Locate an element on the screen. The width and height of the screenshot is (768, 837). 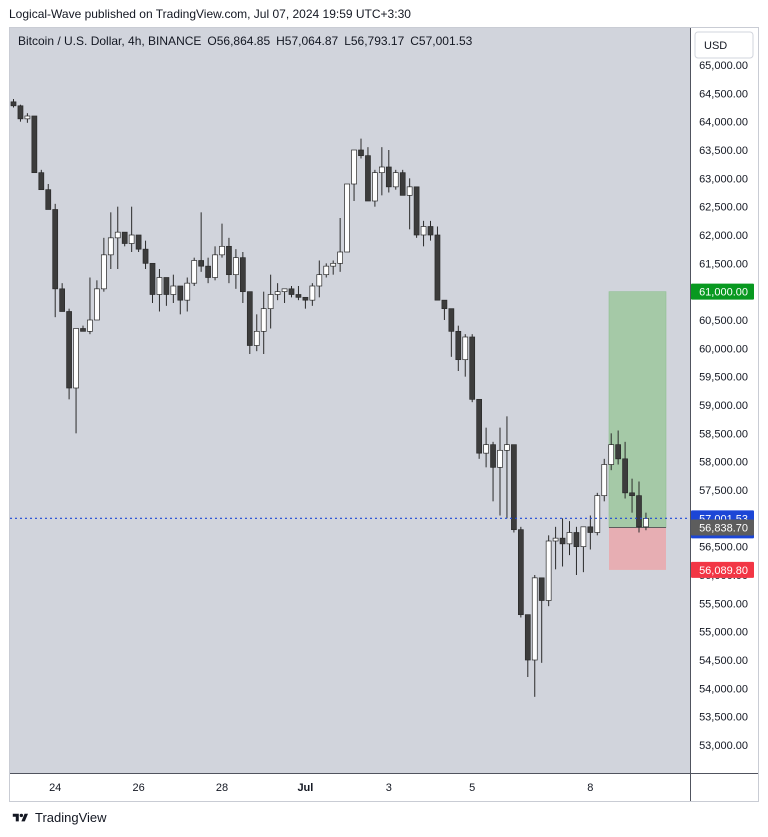
tradingview-brand: TradingView is located at coordinates (59, 817).